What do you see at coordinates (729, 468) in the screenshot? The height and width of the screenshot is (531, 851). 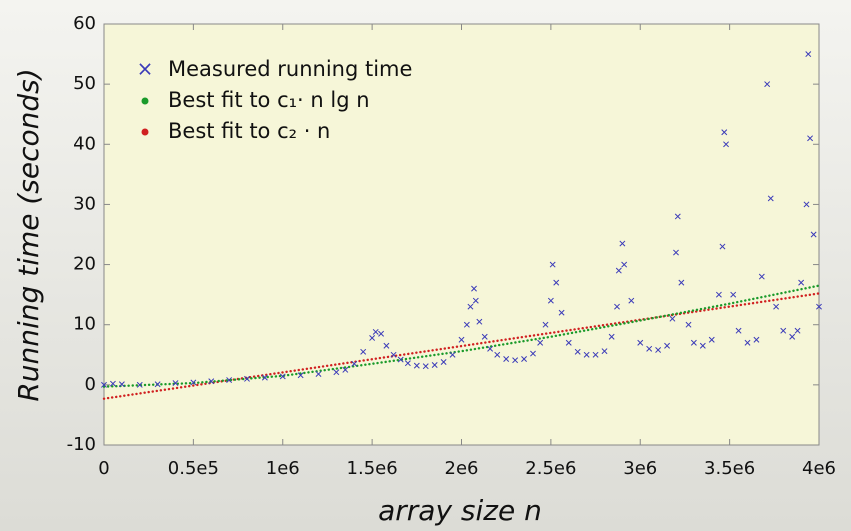 I see `x-tick-label: 3.5e6` at bounding box center [729, 468].